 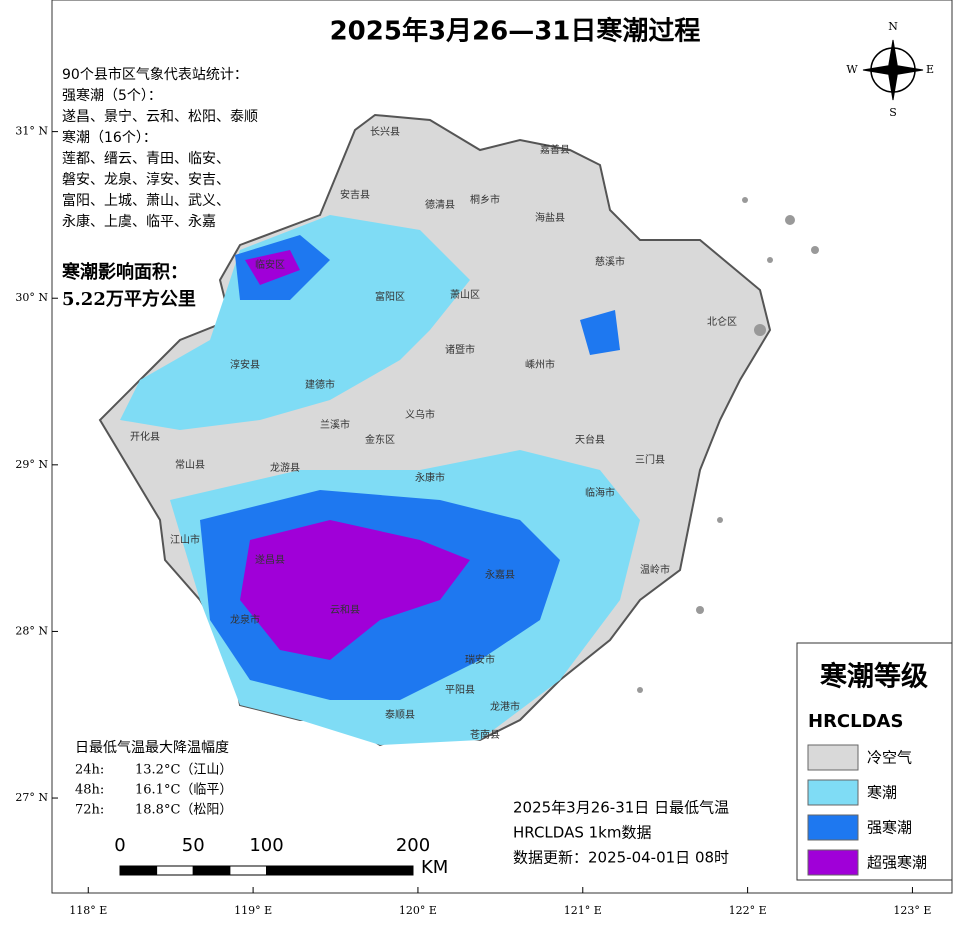 What do you see at coordinates (355, 194) in the screenshot?
I see `place-label: 安吉县` at bounding box center [355, 194].